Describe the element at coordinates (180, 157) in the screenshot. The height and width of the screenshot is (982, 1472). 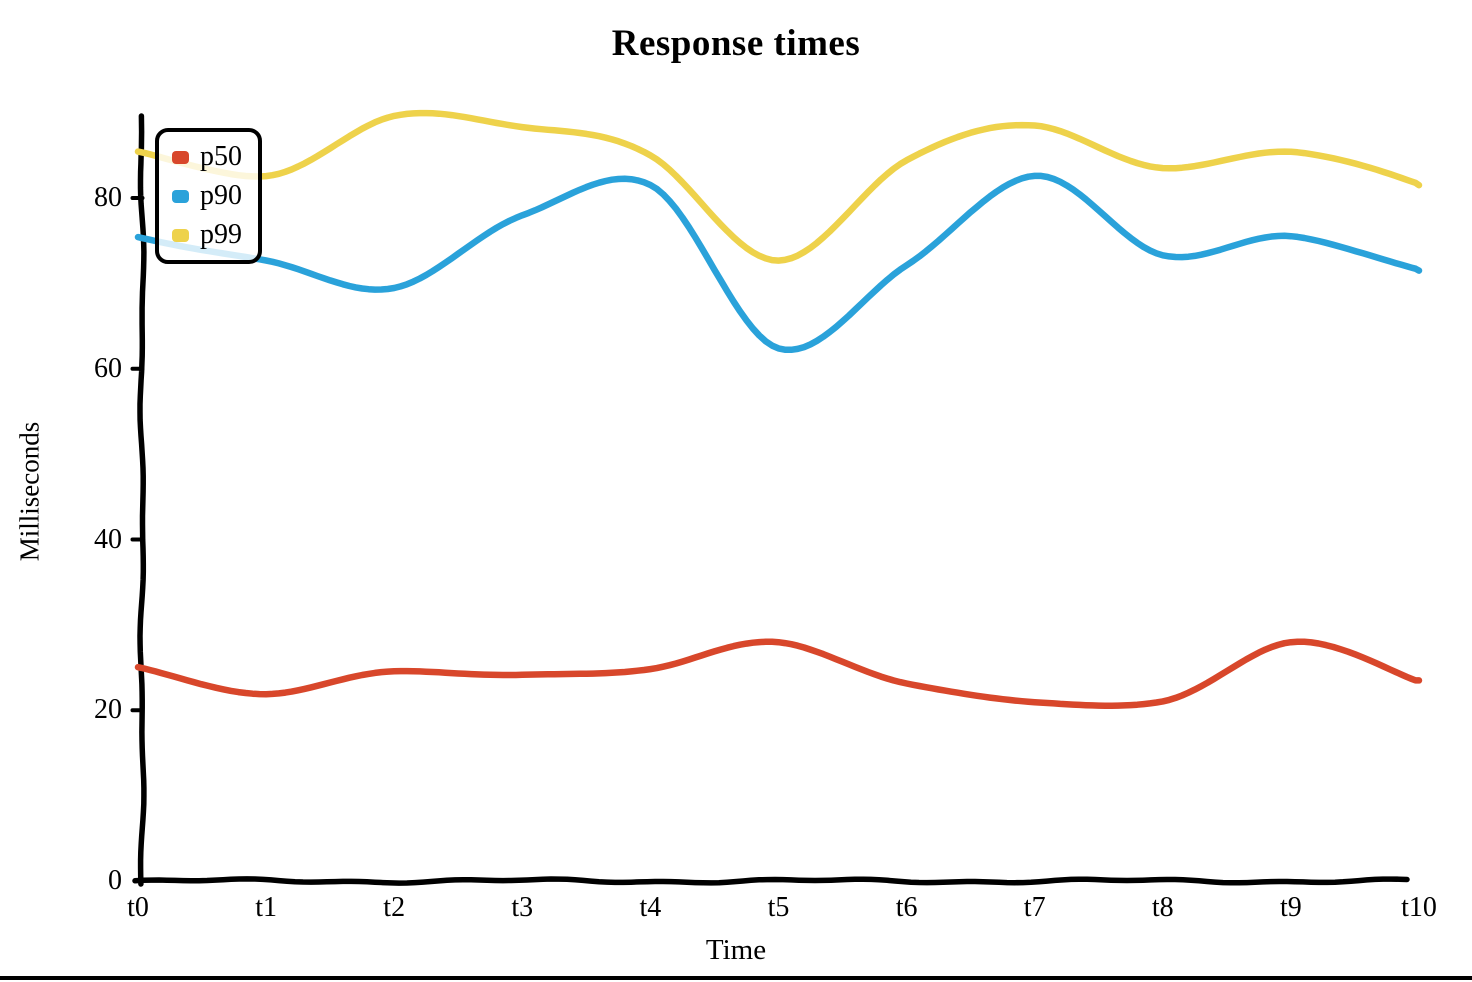
I see `legend-swatch-p50-icon` at that location.